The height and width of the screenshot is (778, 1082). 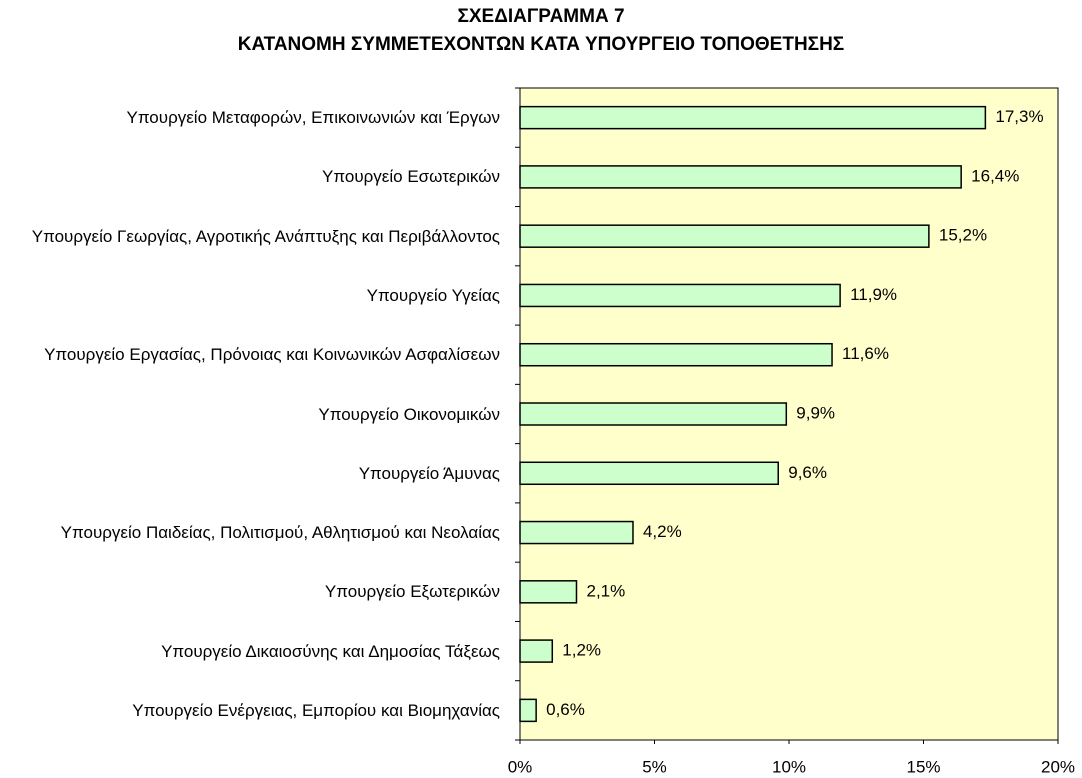 I want to click on value-label: 1,2%, so click(x=581, y=650).